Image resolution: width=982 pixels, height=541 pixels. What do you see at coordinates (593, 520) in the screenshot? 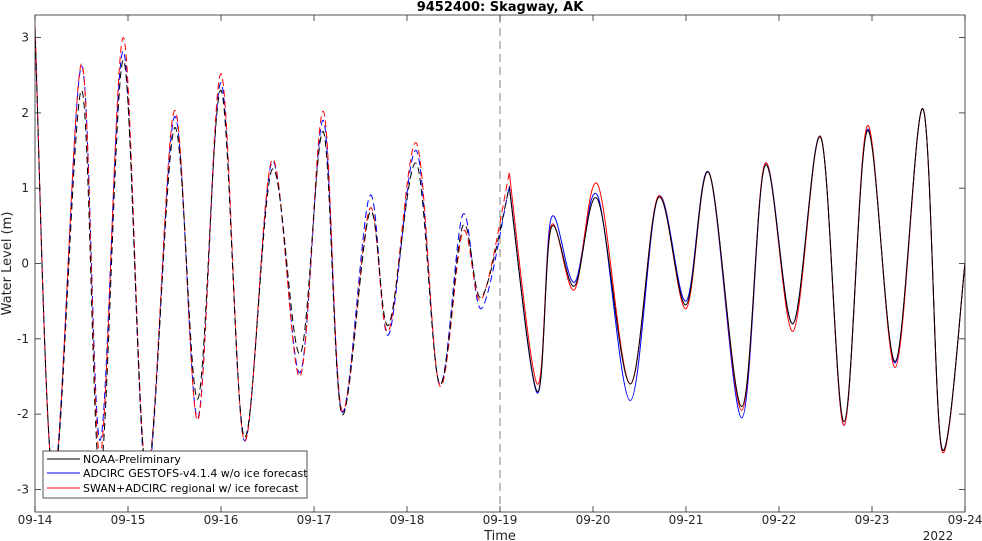
I see `x-tick-label: 09-20` at bounding box center [593, 520].